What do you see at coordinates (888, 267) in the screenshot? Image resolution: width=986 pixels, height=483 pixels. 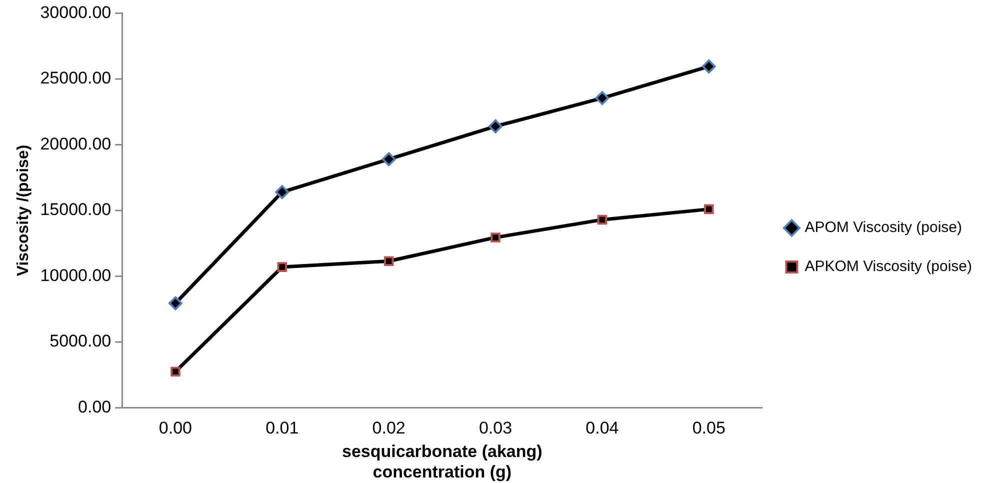 I see `legend-label: APKOM Viscosity (poise)` at bounding box center [888, 267].